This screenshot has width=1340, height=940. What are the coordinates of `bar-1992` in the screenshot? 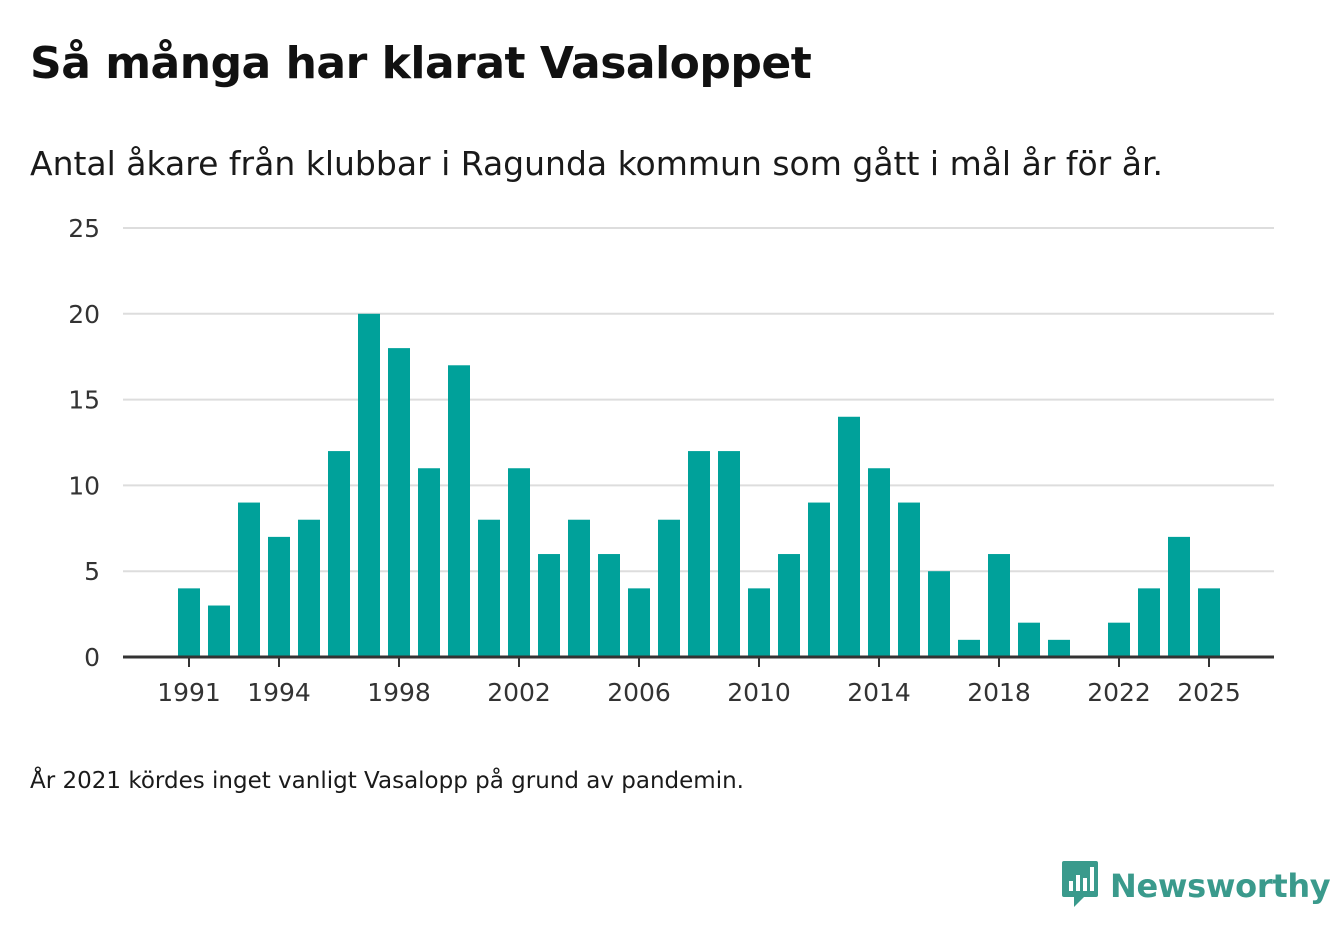 It's located at (219, 631).